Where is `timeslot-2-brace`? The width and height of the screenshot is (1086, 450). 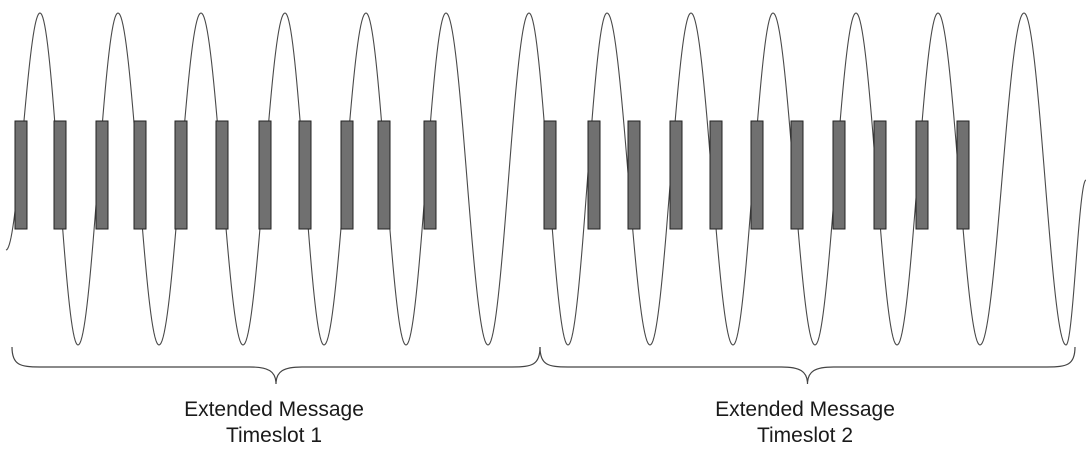 timeslot-2-brace is located at coordinates (807, 365).